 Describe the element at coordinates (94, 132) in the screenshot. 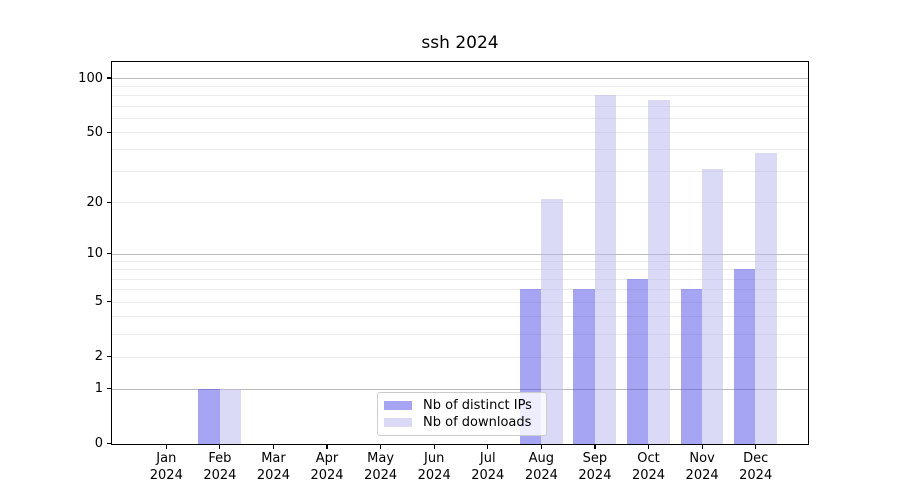

I see `y-tick-label: 50` at that location.